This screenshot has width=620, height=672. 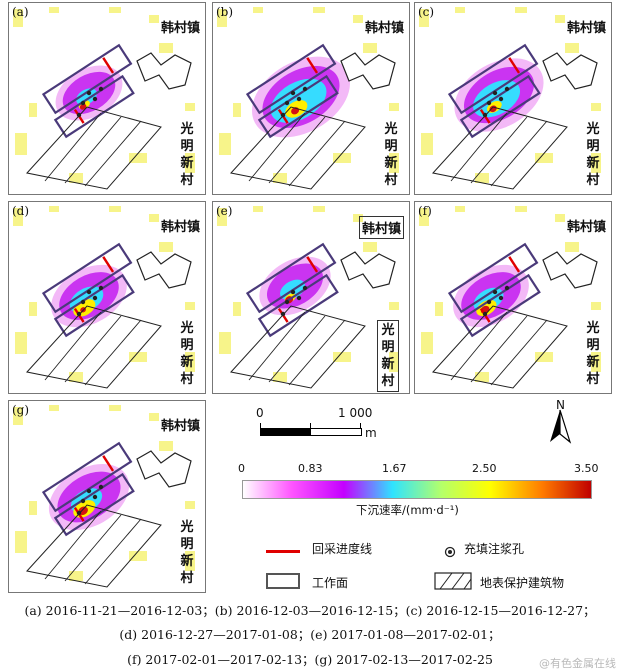 What do you see at coordinates (360, 426) in the screenshot?
I see `scale-tick-right` at bounding box center [360, 426].